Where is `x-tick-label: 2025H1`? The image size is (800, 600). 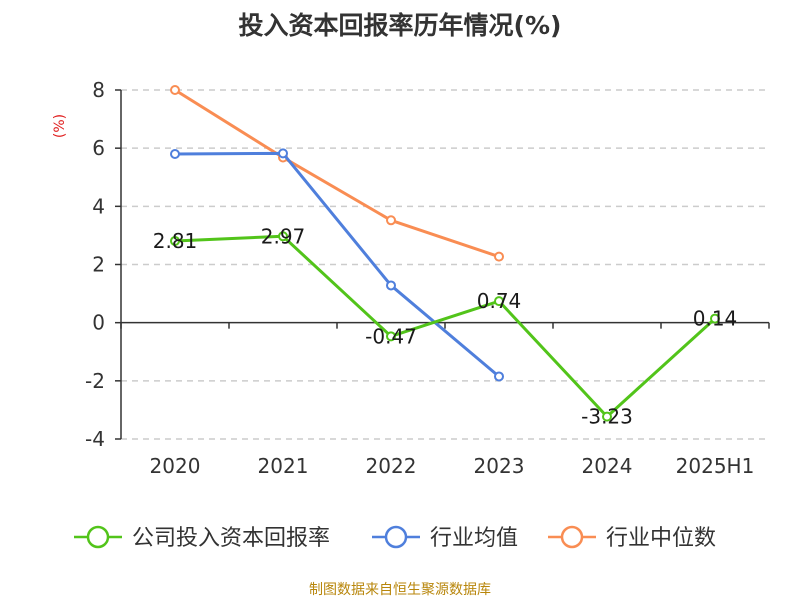 x-tick-label: 2025H1 is located at coordinates (715, 466).